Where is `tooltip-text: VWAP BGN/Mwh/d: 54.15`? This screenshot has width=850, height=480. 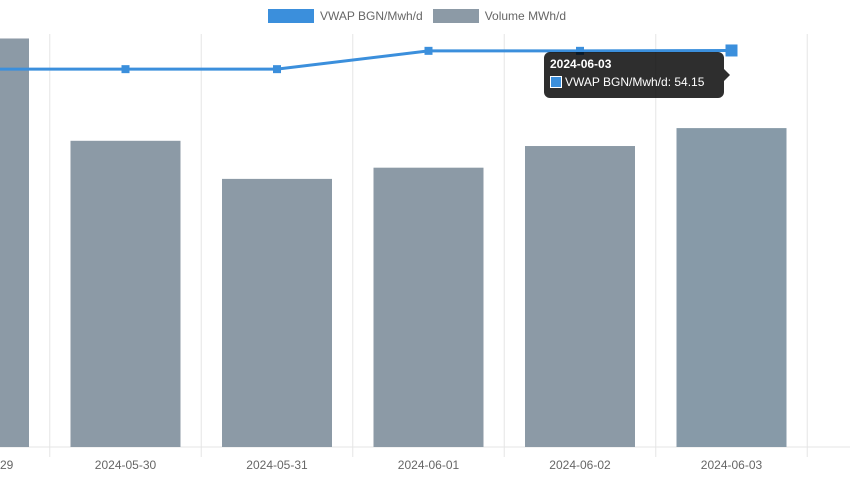
tooltip-text: VWAP BGN/Mwh/d: 54.15 is located at coordinates (635, 82).